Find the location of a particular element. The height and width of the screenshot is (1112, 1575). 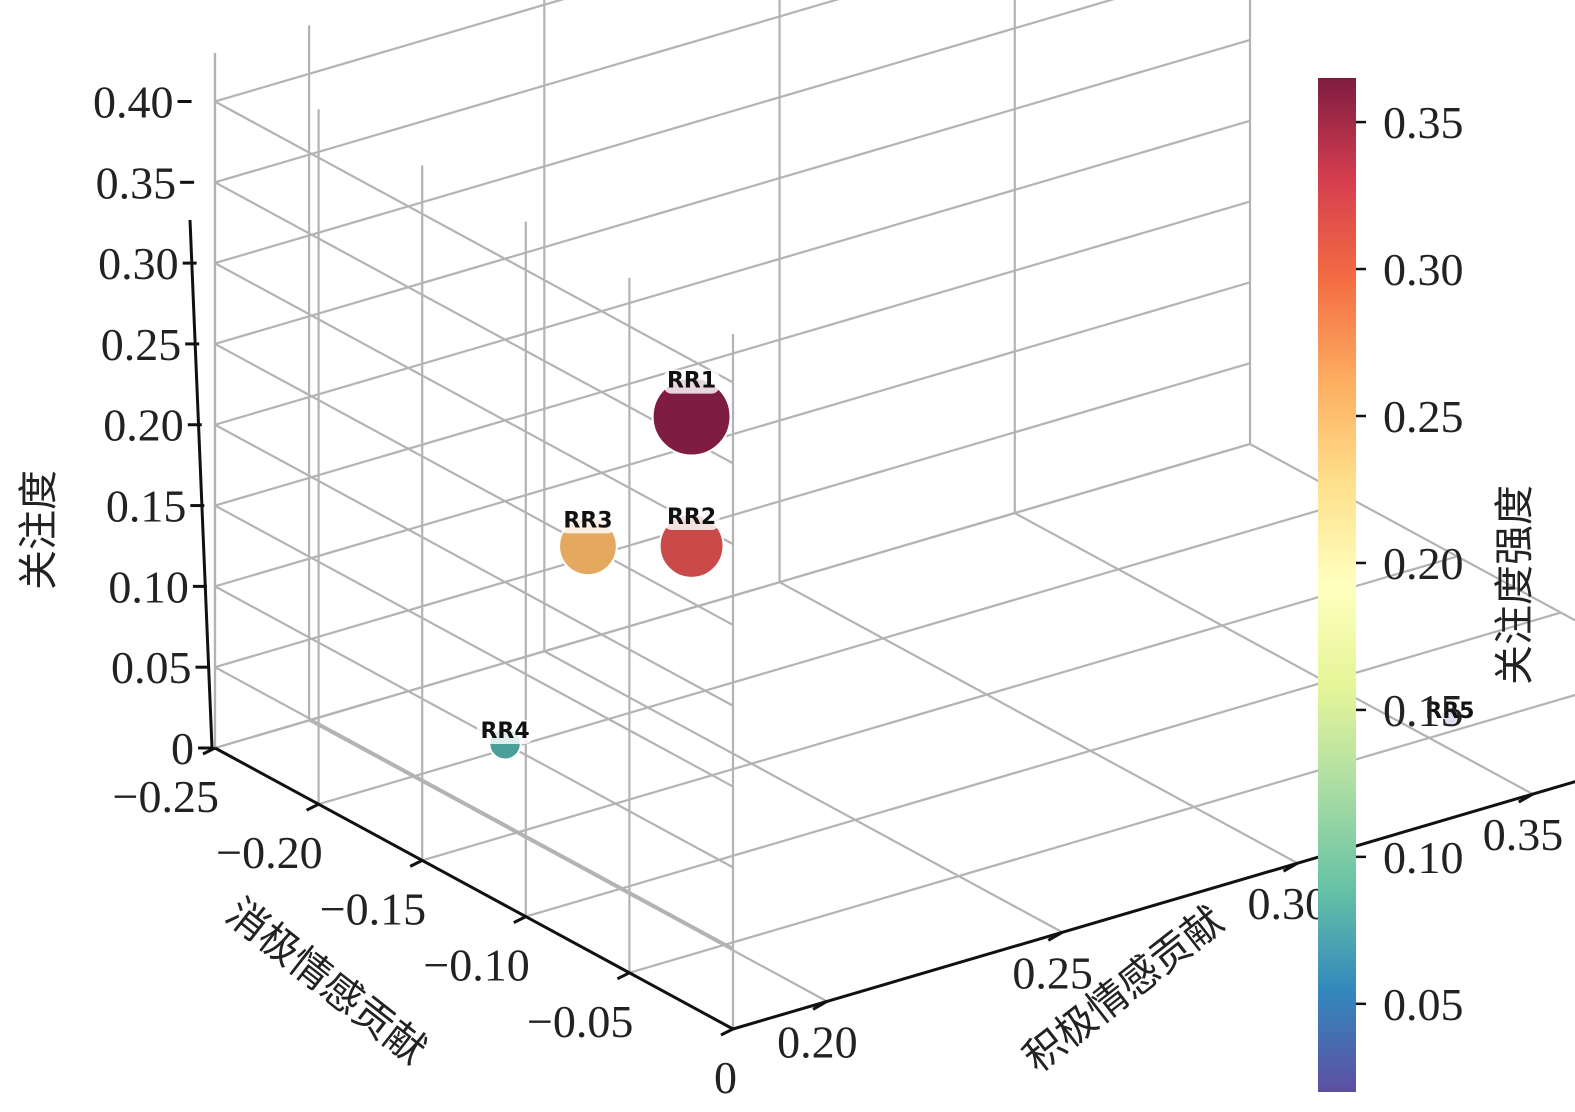

z-axis-line is located at coordinates (201, 484).